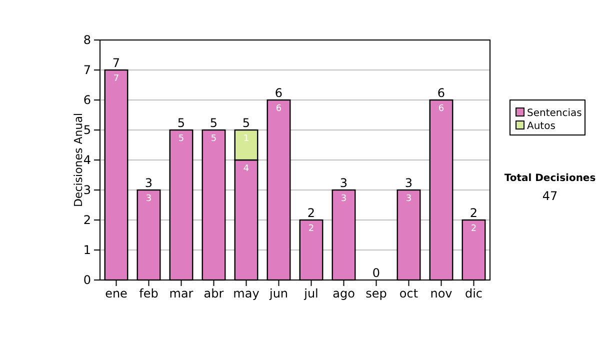 The height and width of the screenshot is (340, 600). Describe the element at coordinates (87, 99) in the screenshot. I see `y-tick-label: 6` at that location.